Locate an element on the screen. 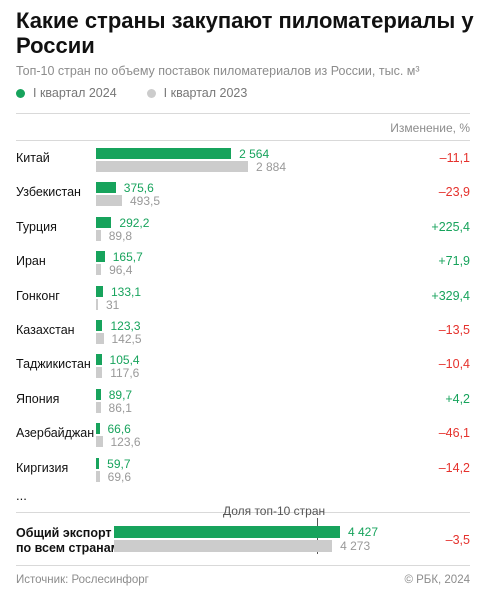  country-label: Япония is located at coordinates (38, 398).